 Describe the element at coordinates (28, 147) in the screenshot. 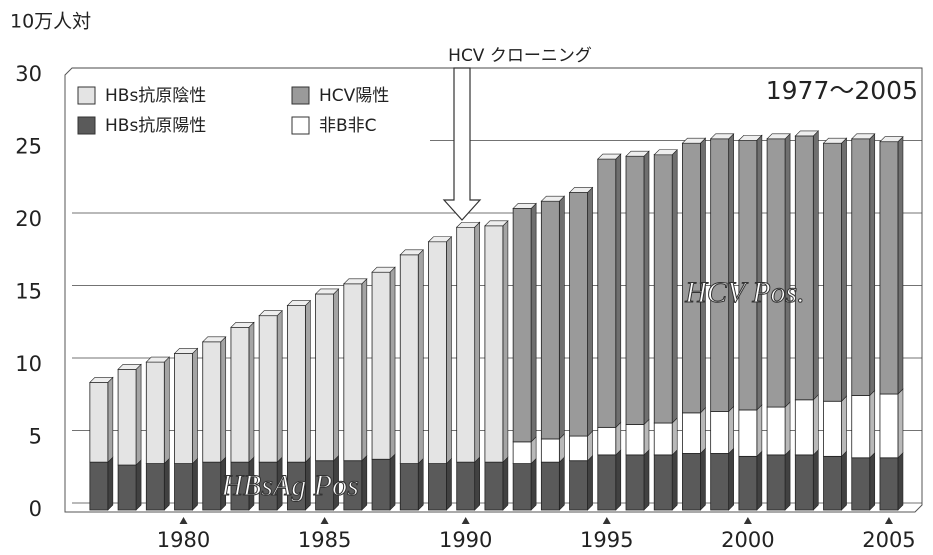

I see `y-tick-label: 25` at that location.